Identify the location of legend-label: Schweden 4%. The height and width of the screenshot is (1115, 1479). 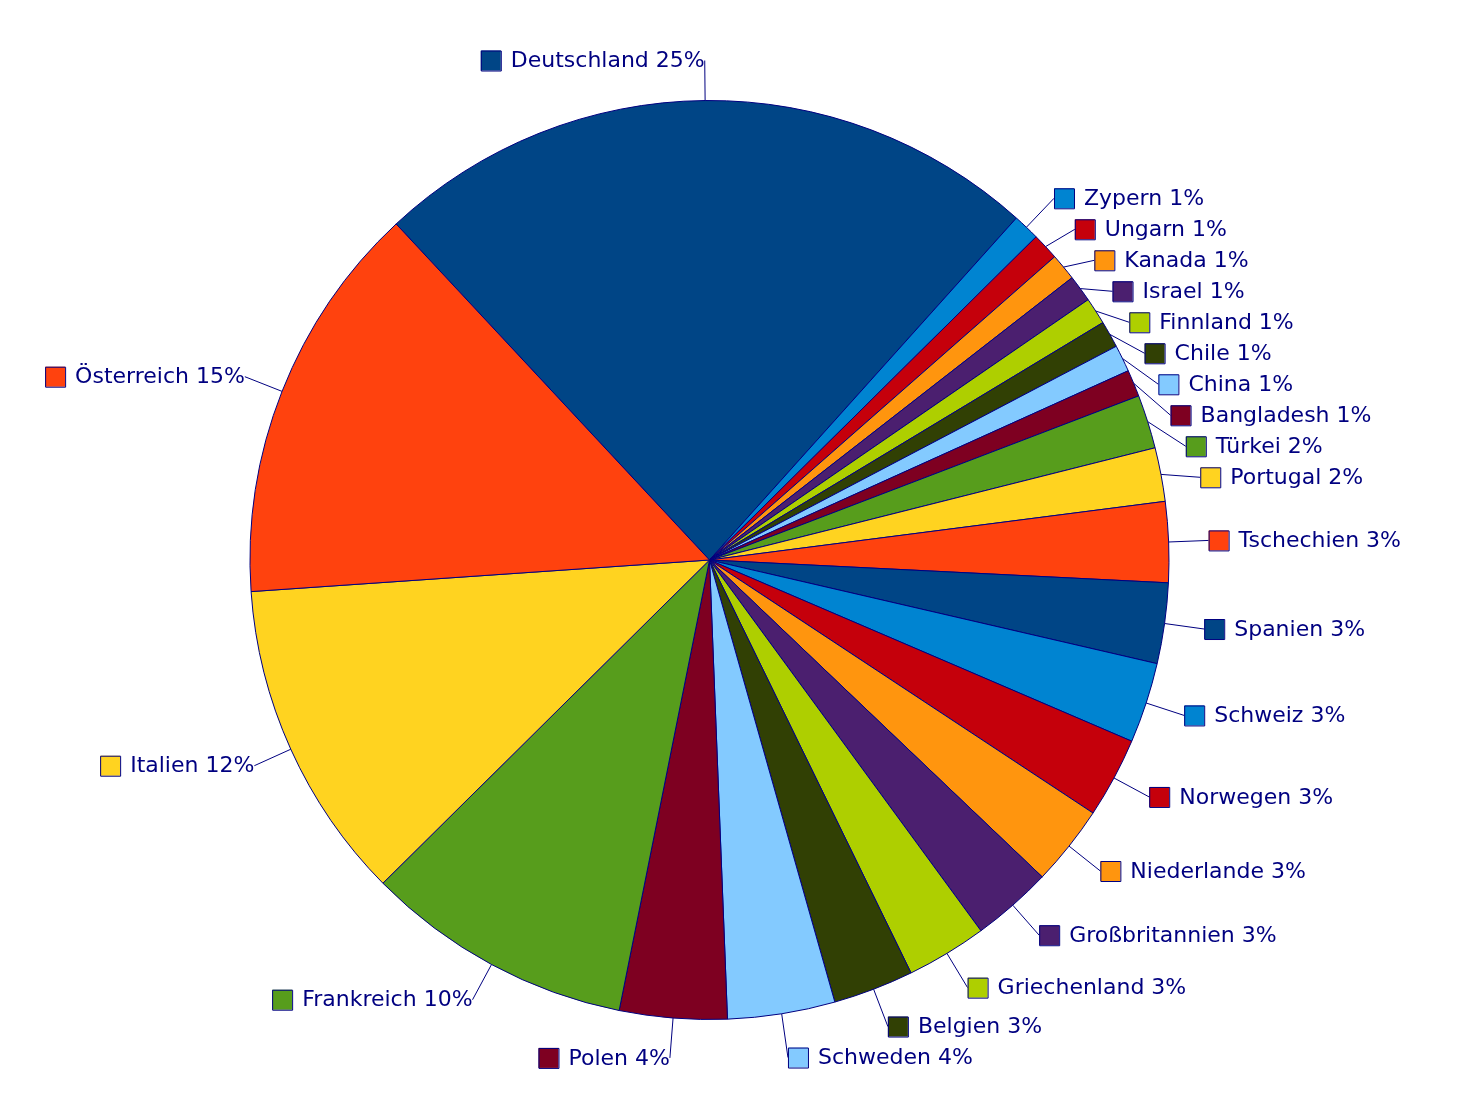
(895, 1057).